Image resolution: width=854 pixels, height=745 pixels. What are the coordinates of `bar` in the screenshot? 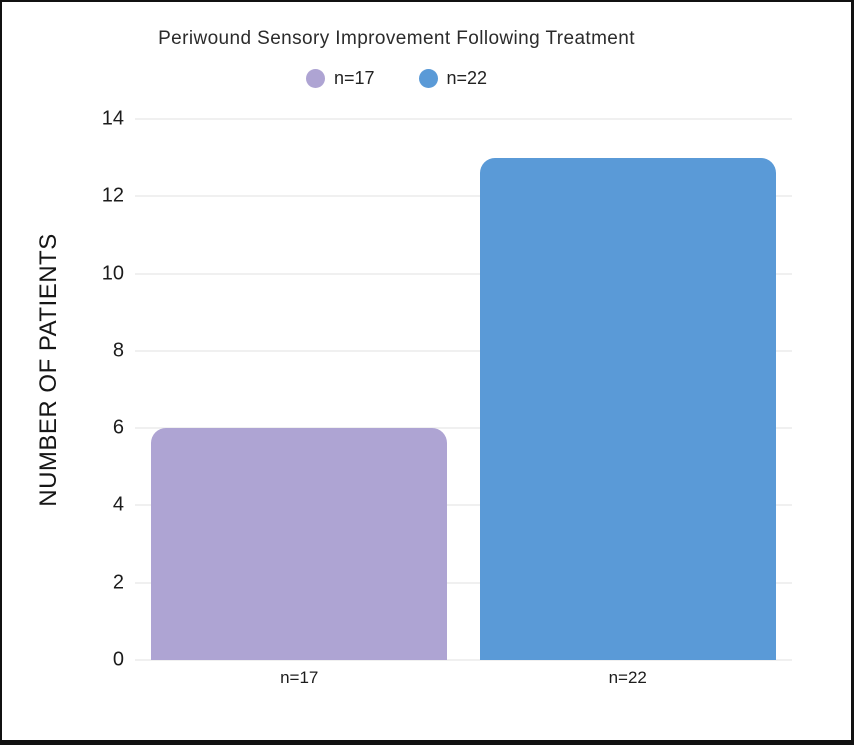 It's located at (299, 544).